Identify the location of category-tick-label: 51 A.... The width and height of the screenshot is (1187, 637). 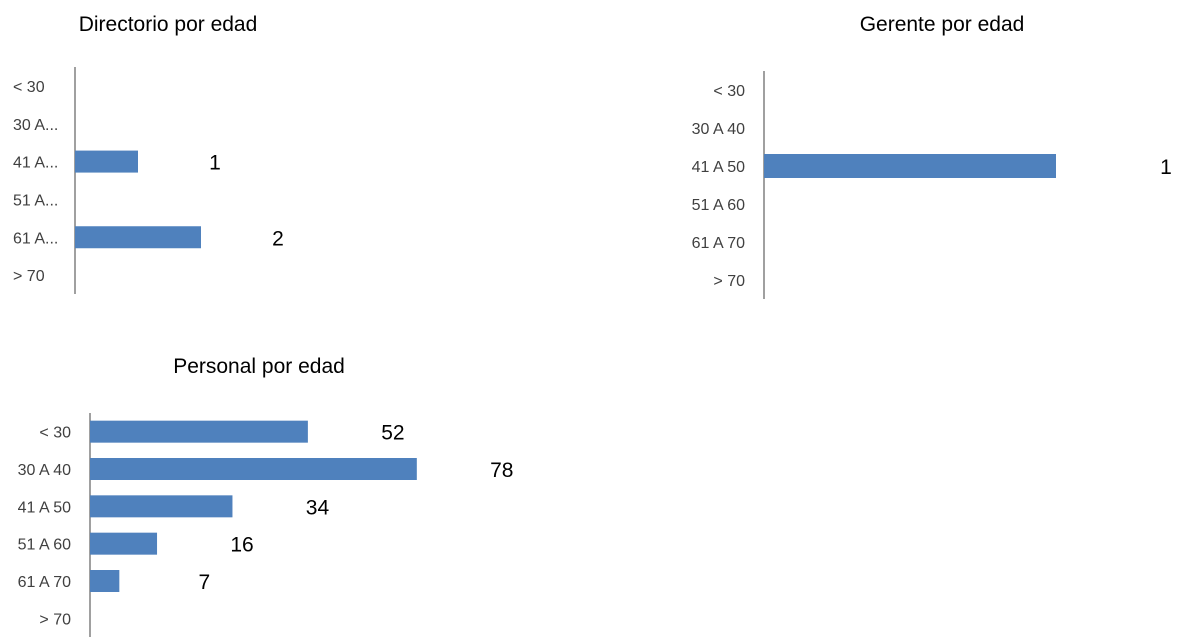
(35, 200).